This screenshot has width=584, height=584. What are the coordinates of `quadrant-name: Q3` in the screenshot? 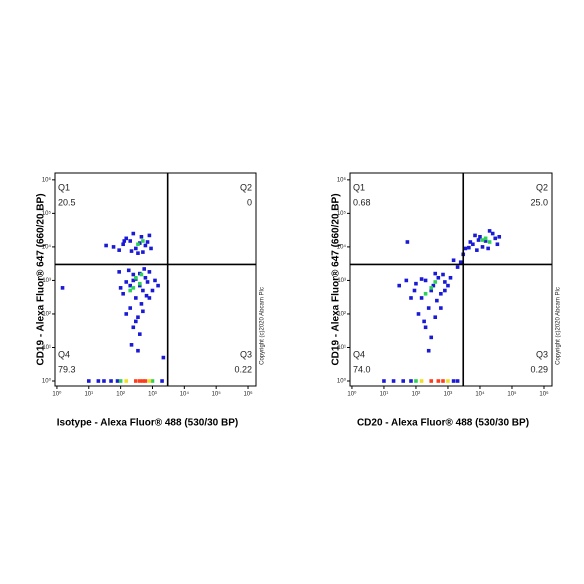 It's located at (542, 354).